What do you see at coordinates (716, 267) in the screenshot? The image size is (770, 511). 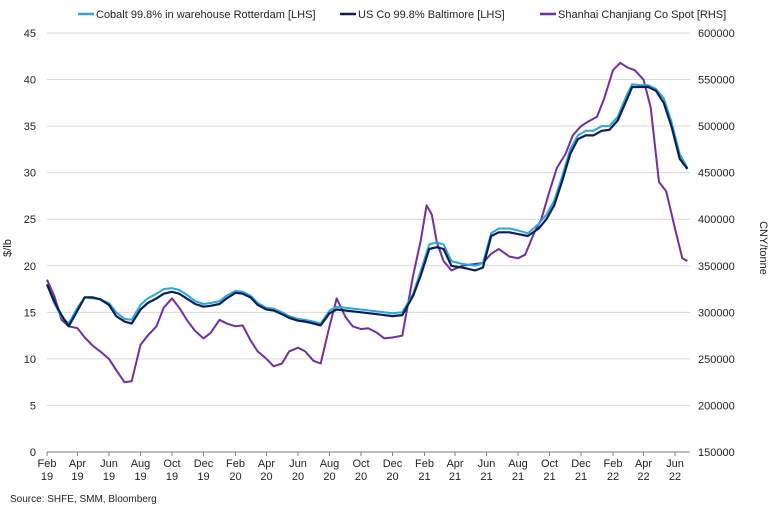 I see `y-right-tick-label: 350000` at bounding box center [716, 267].